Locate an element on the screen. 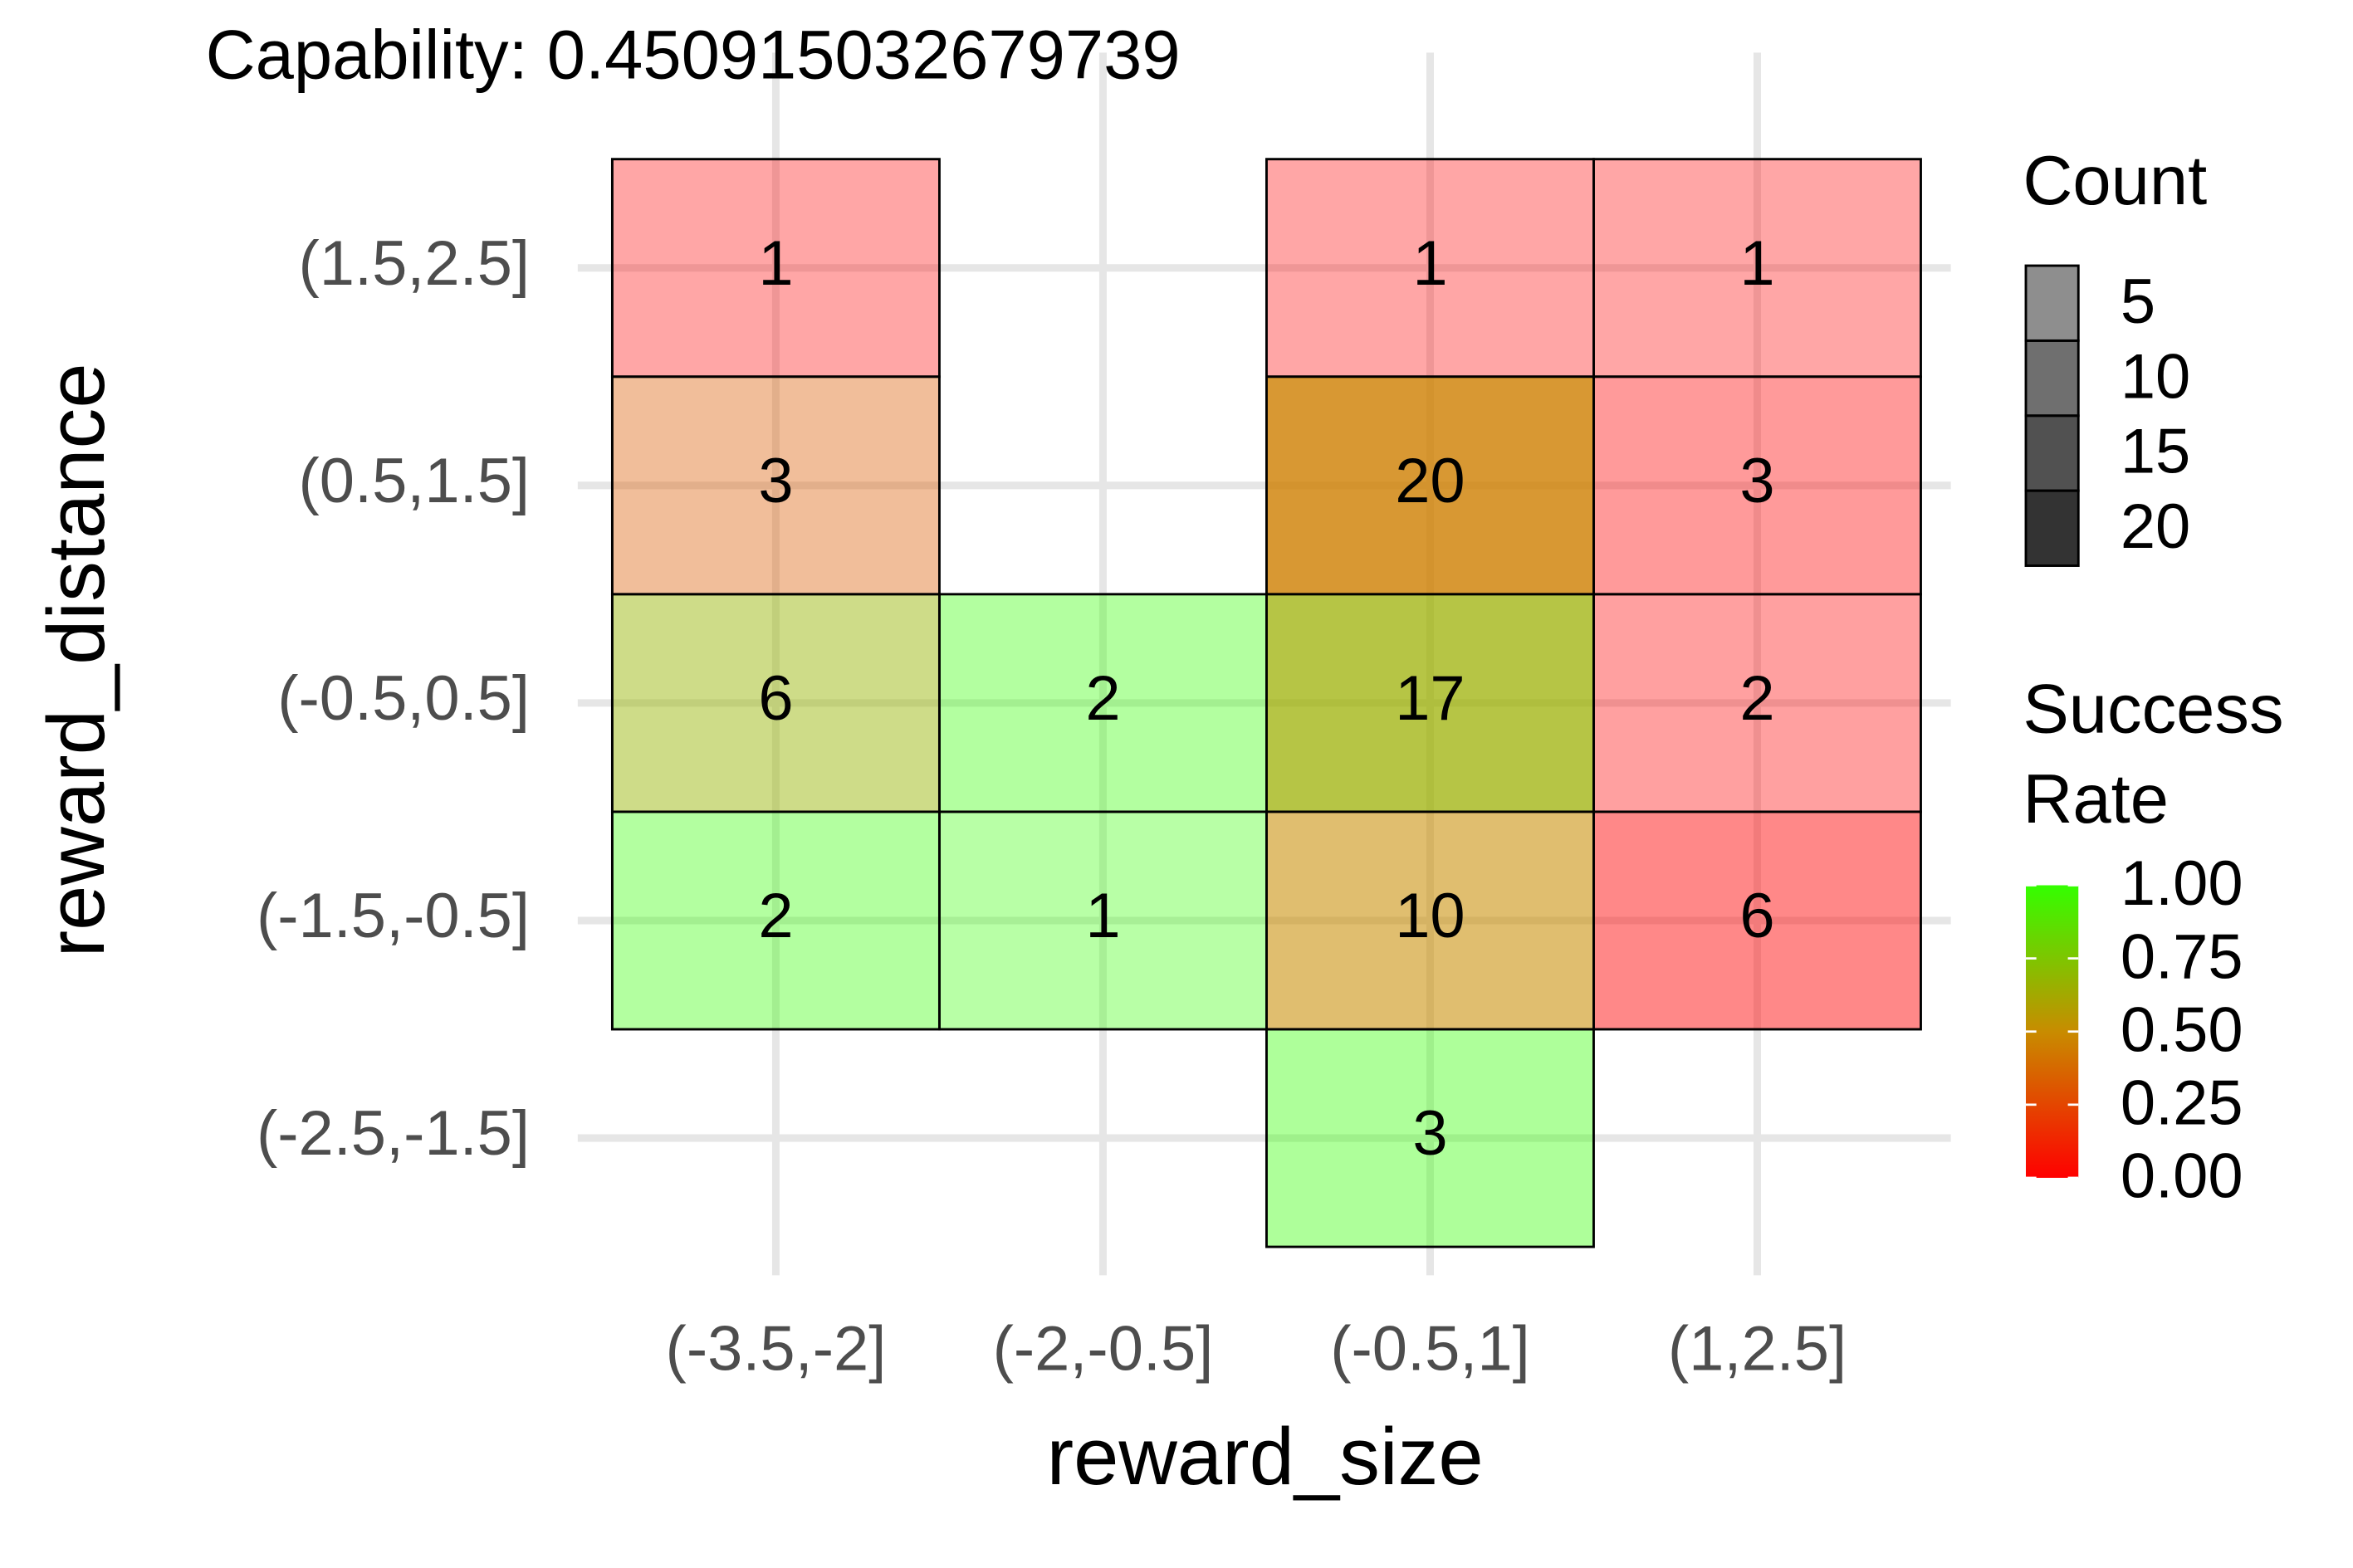  fill-legend-title: Rate is located at coordinates (2096, 799).